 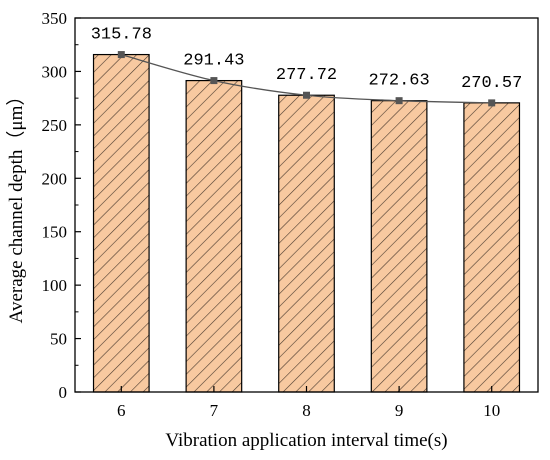 I want to click on data-label-7: 291.43, so click(x=213, y=61).